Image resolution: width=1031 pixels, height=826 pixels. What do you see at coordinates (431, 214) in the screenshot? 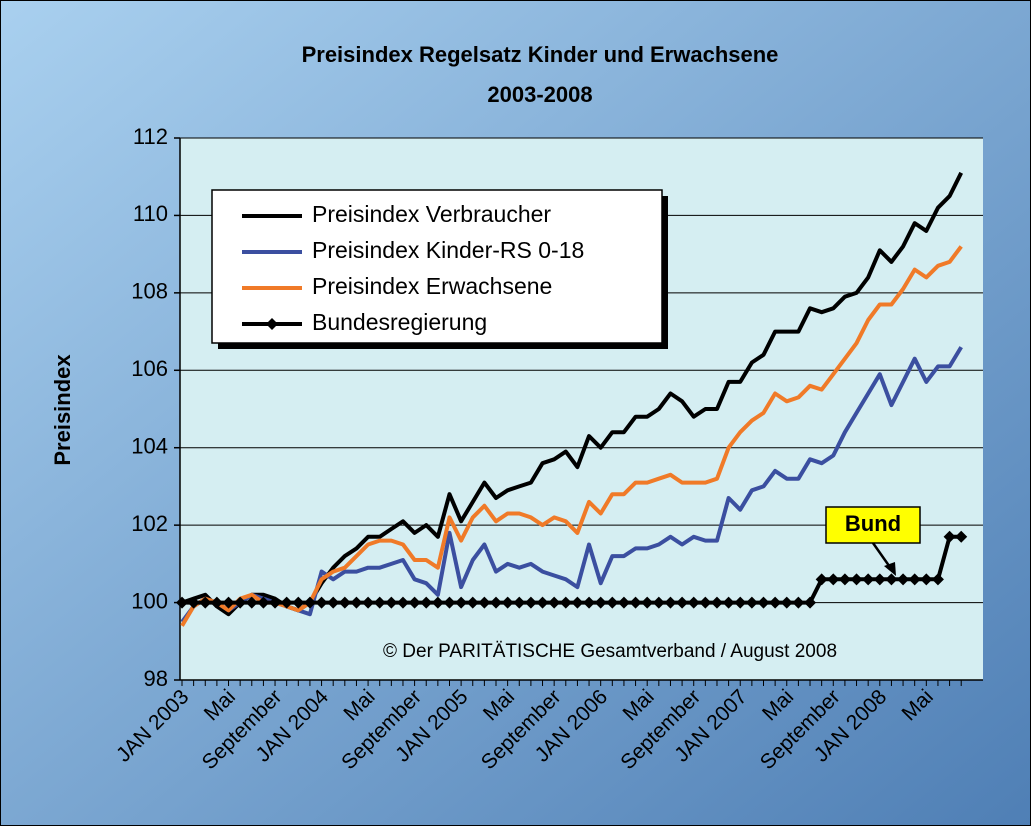
I see `legend-label: Preisindex Verbraucher` at bounding box center [431, 214].